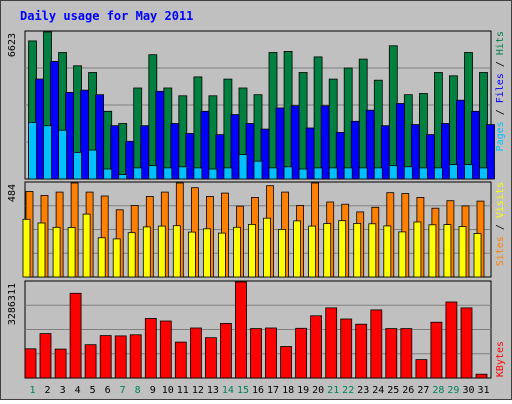 Image resolution: width=512 pixels, height=404 pixels. Describe the element at coordinates (333, 390) in the screenshot. I see `x-tick-label-day-21: 21` at that location.